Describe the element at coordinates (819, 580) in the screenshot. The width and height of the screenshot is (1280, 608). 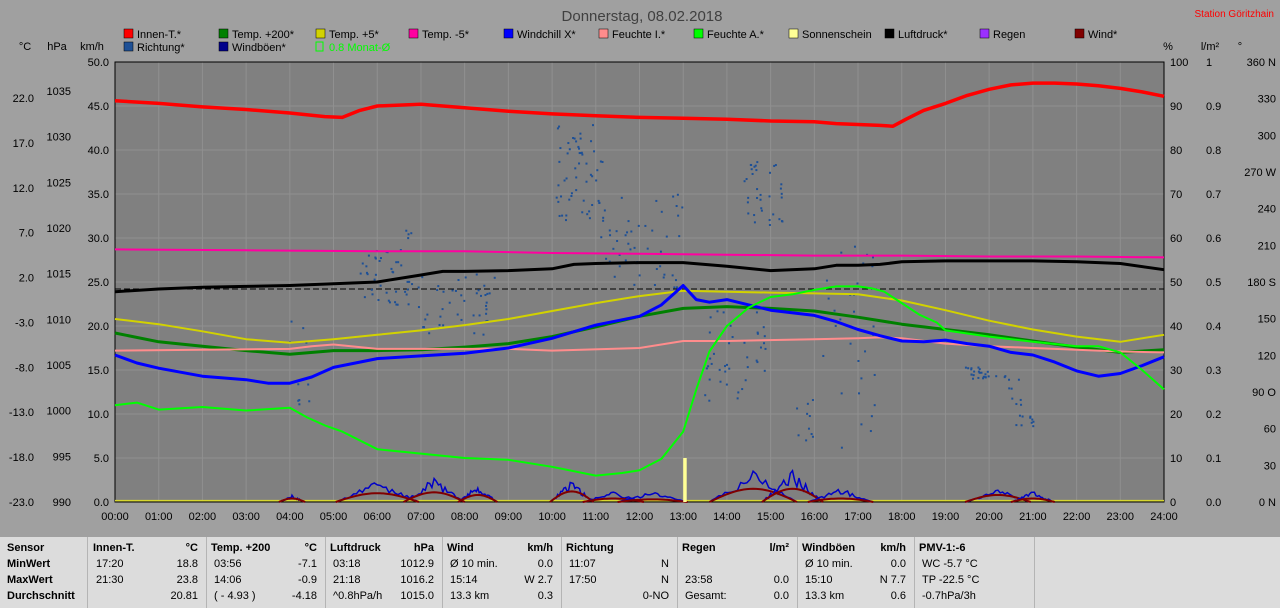
I see `stats-cell-label: 15:10` at that location.